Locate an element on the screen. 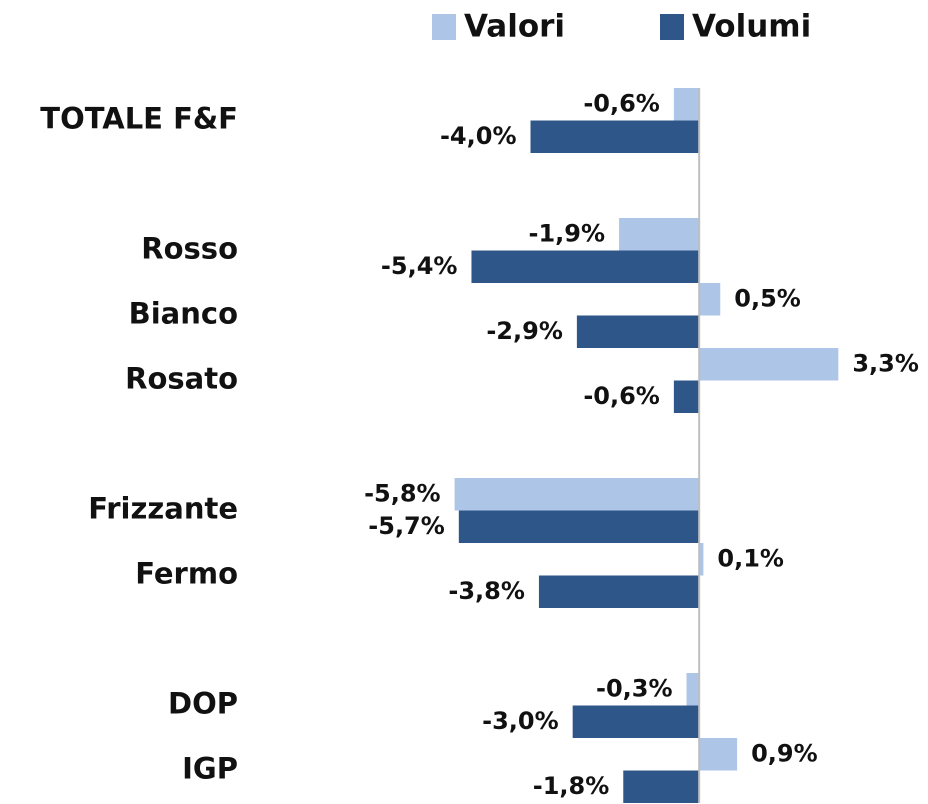 This screenshot has width=928, height=804. category-label: Rosso is located at coordinates (189, 249).